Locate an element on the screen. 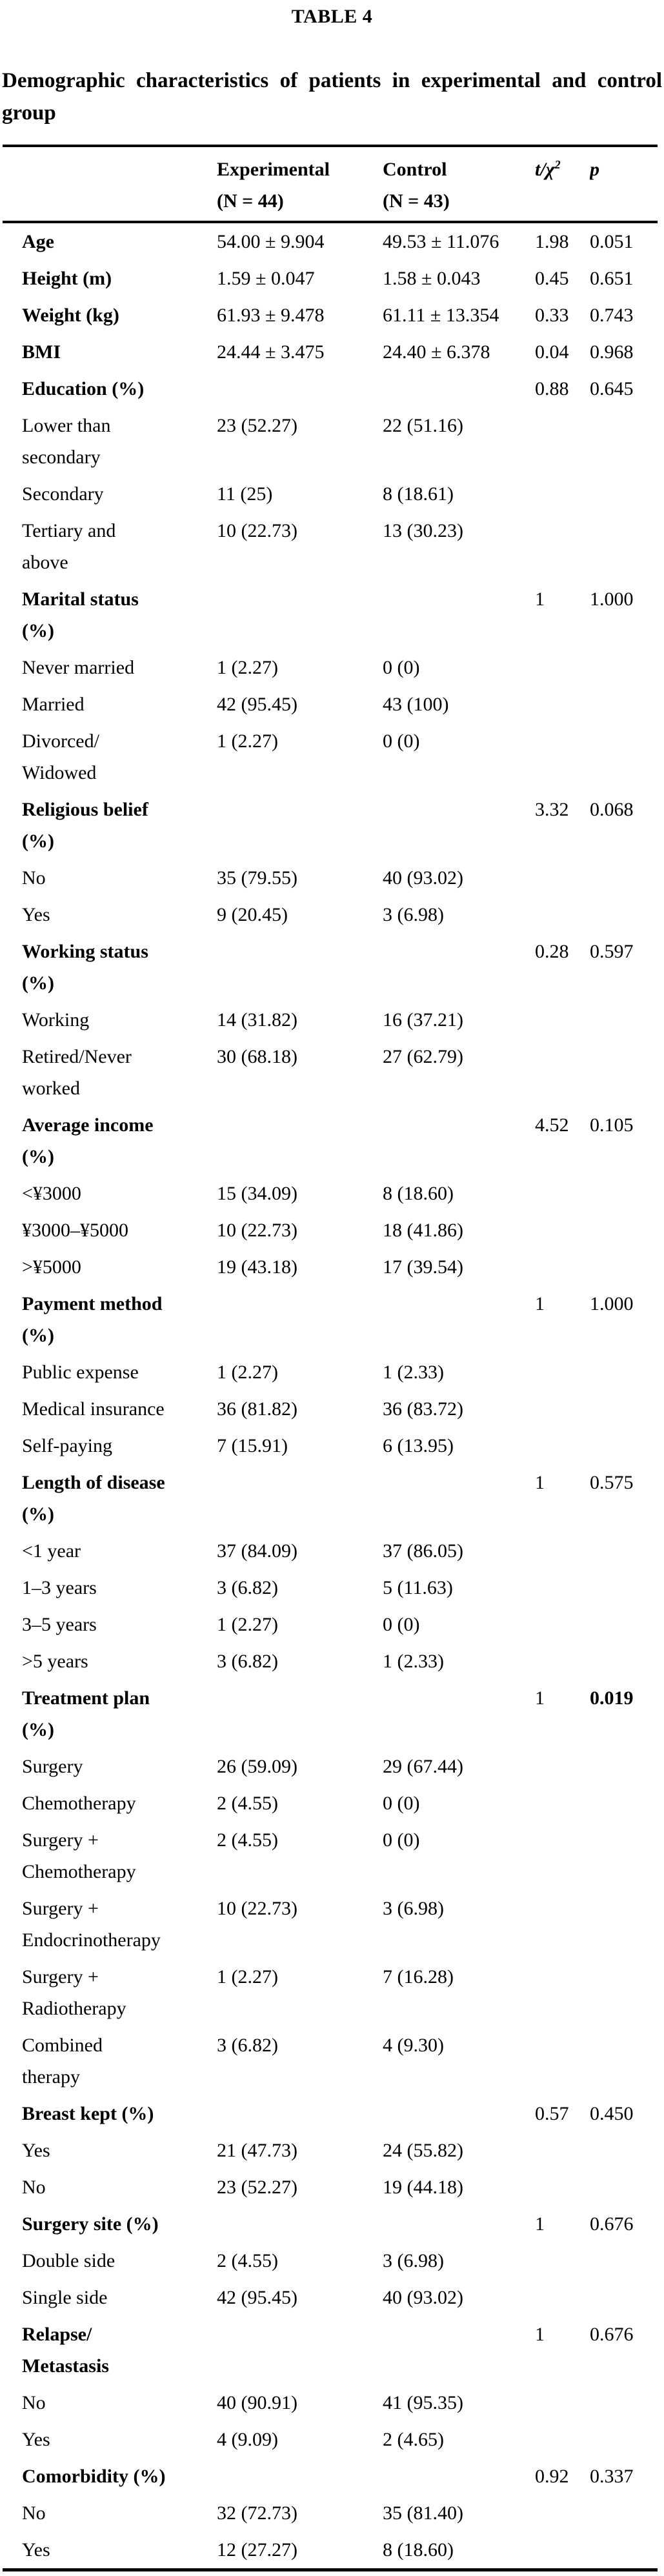 This screenshot has width=664, height=2576. p-value: 0.968 is located at coordinates (612, 352).